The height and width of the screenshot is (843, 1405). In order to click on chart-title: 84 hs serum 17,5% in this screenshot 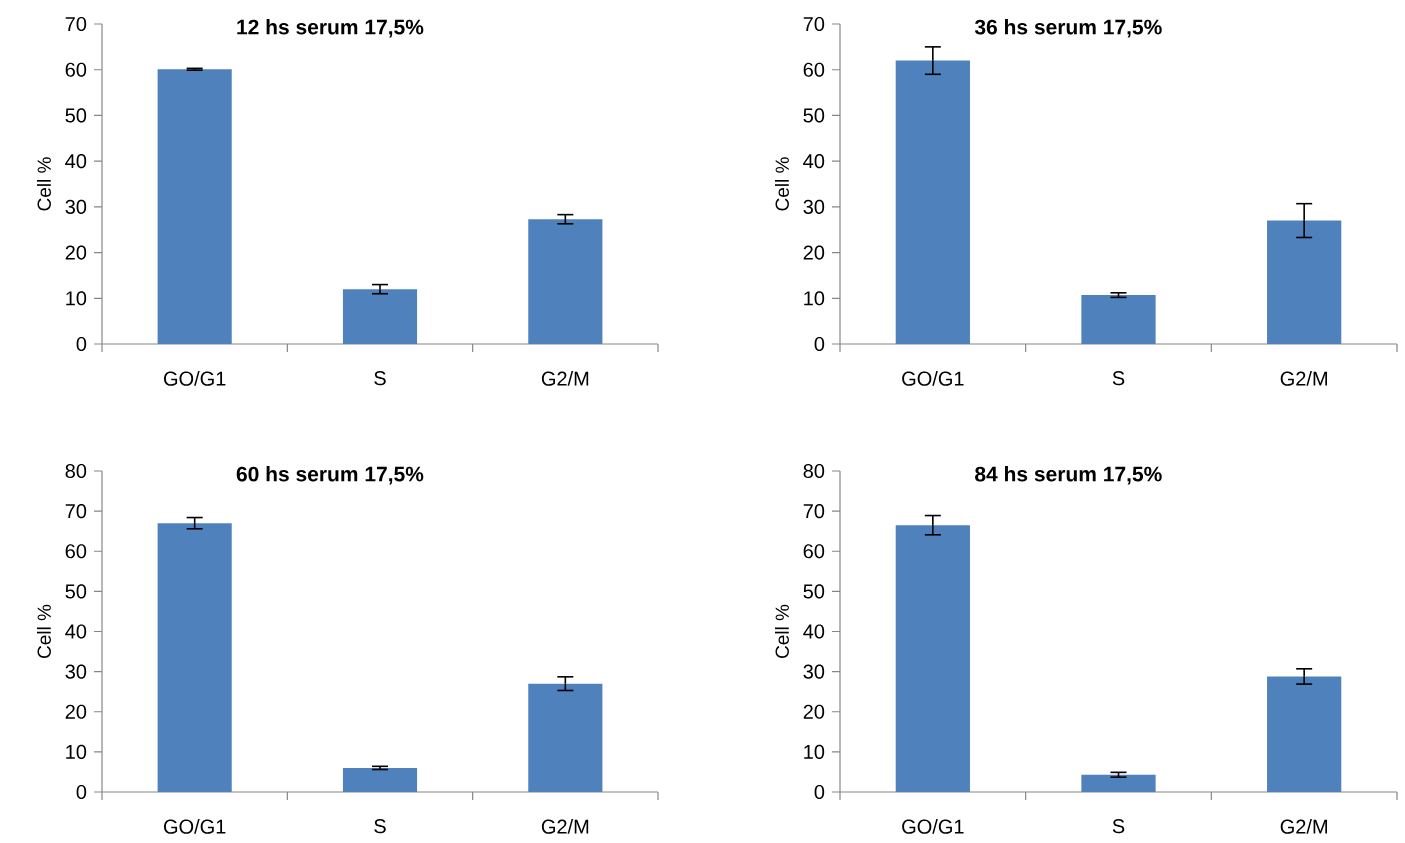, I will do `click(1068, 475)`.